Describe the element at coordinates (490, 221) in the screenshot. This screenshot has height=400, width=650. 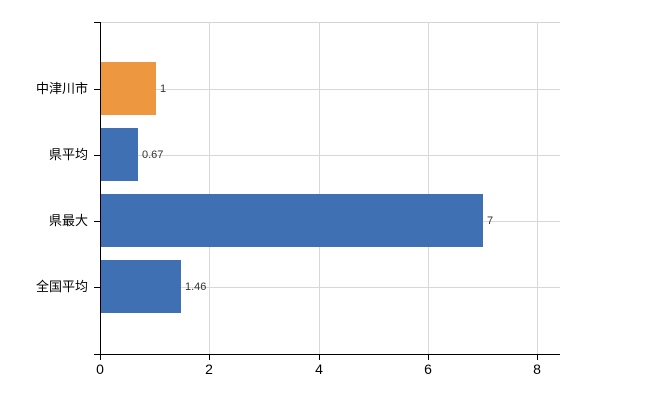
I see `value-label: 7` at that location.